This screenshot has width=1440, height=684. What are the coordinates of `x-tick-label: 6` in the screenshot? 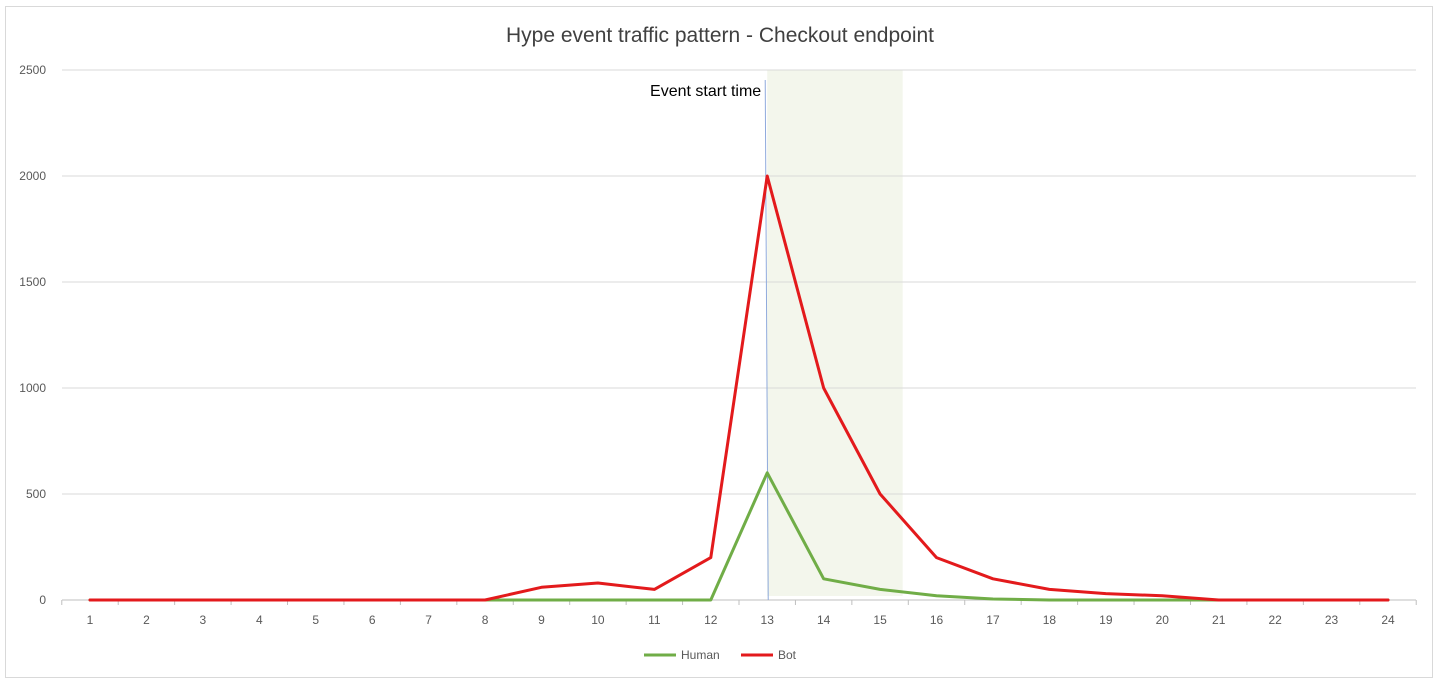 It's located at (372, 620).